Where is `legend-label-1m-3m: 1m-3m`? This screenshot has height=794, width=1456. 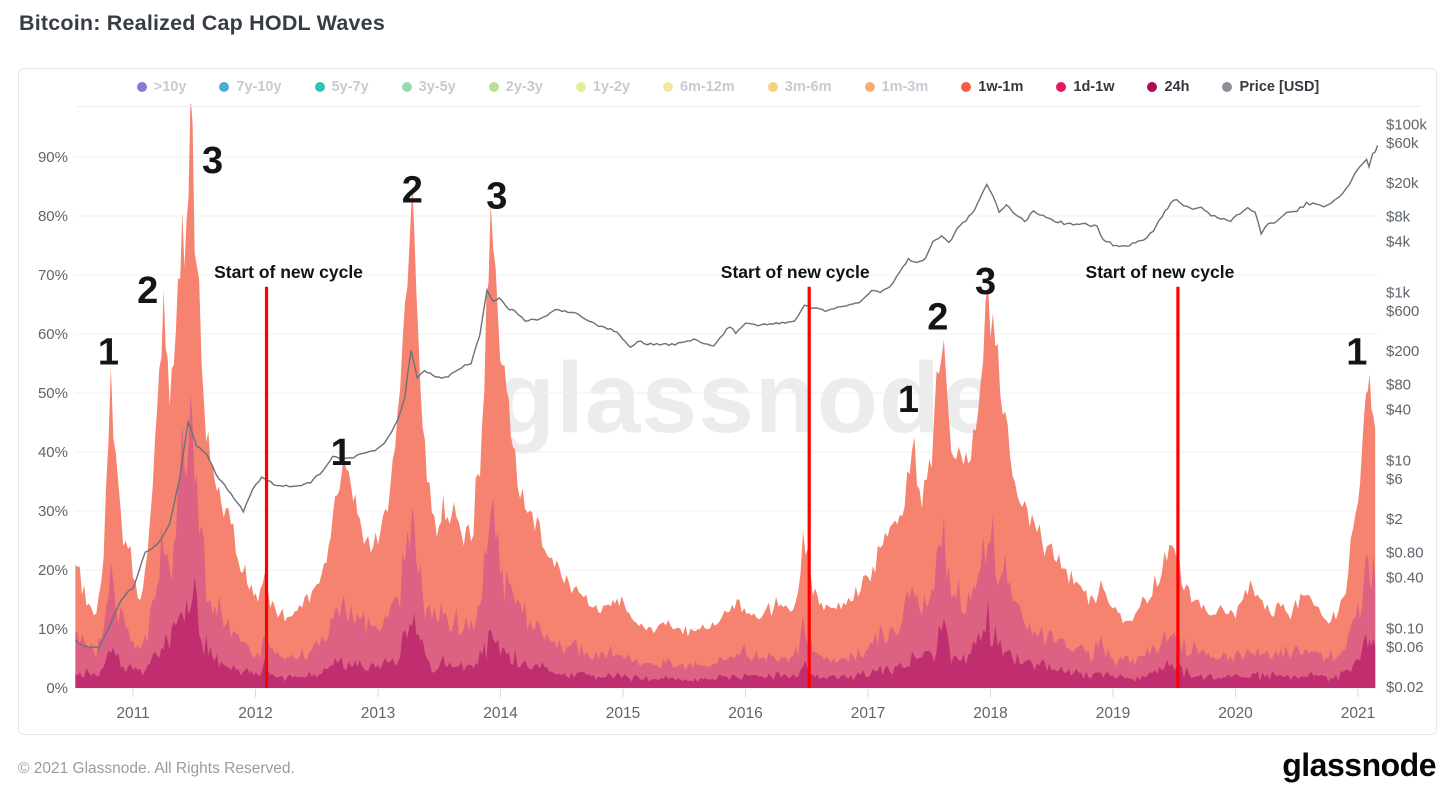
legend-label-1m-3m: 1m-3m is located at coordinates (905, 87).